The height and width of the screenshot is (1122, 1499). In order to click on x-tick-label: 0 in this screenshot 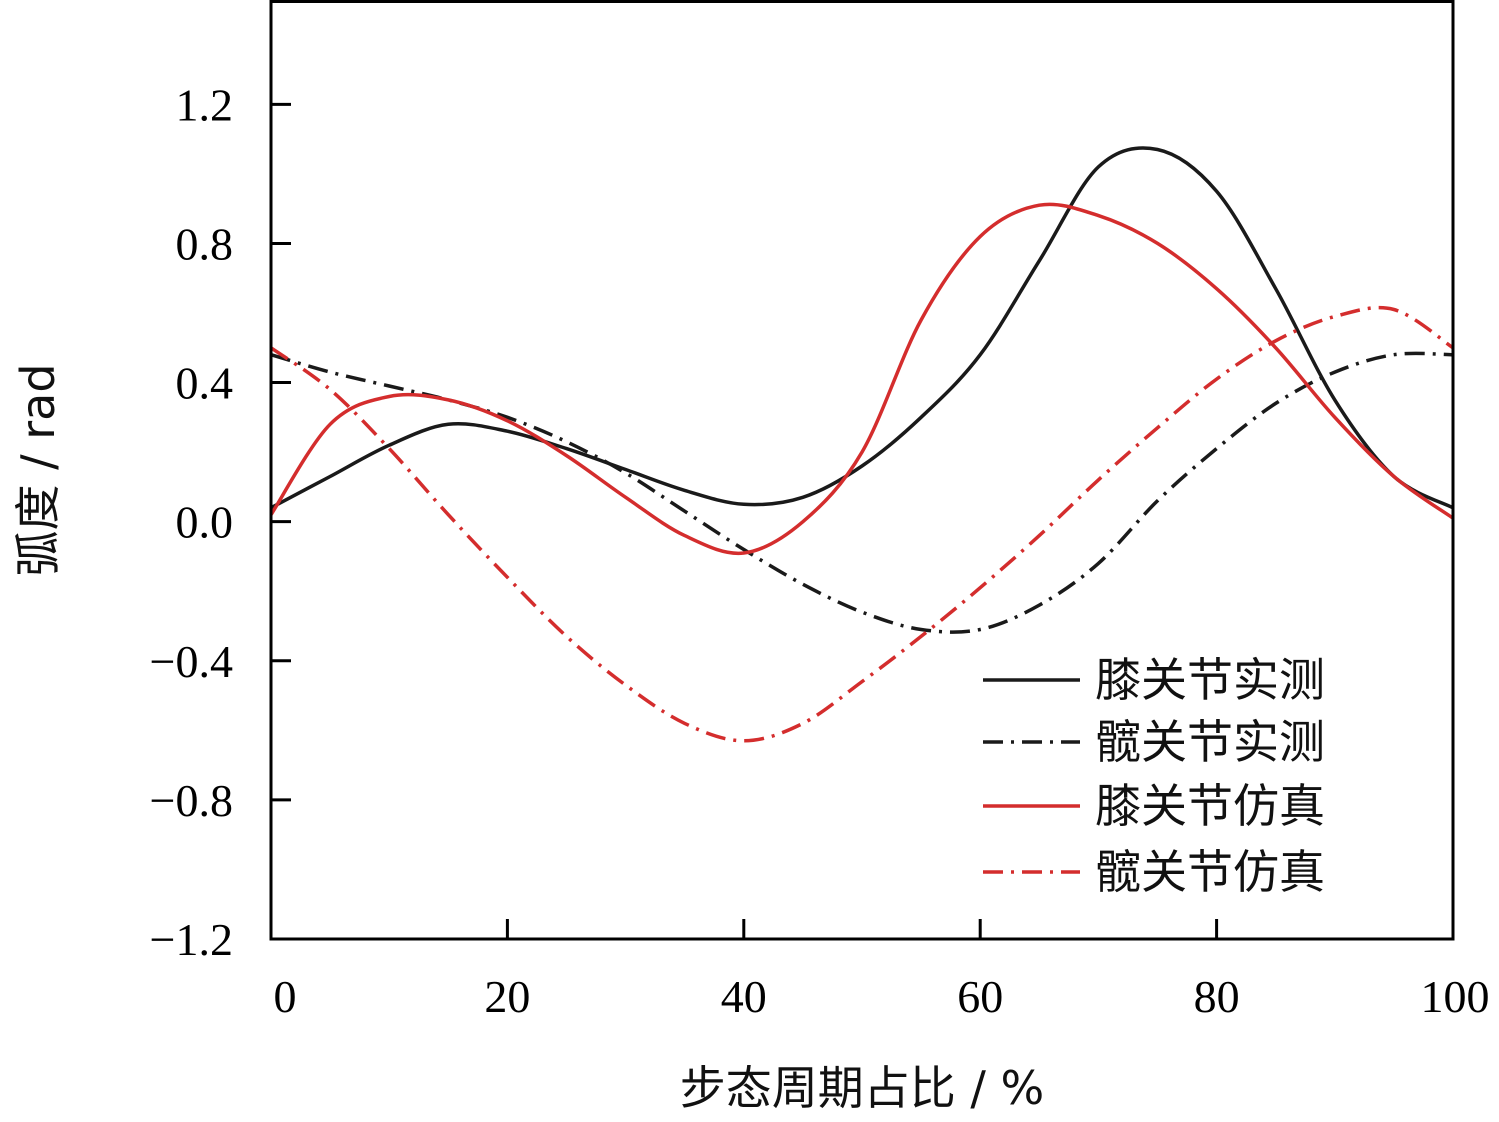, I will do `click(285, 996)`.